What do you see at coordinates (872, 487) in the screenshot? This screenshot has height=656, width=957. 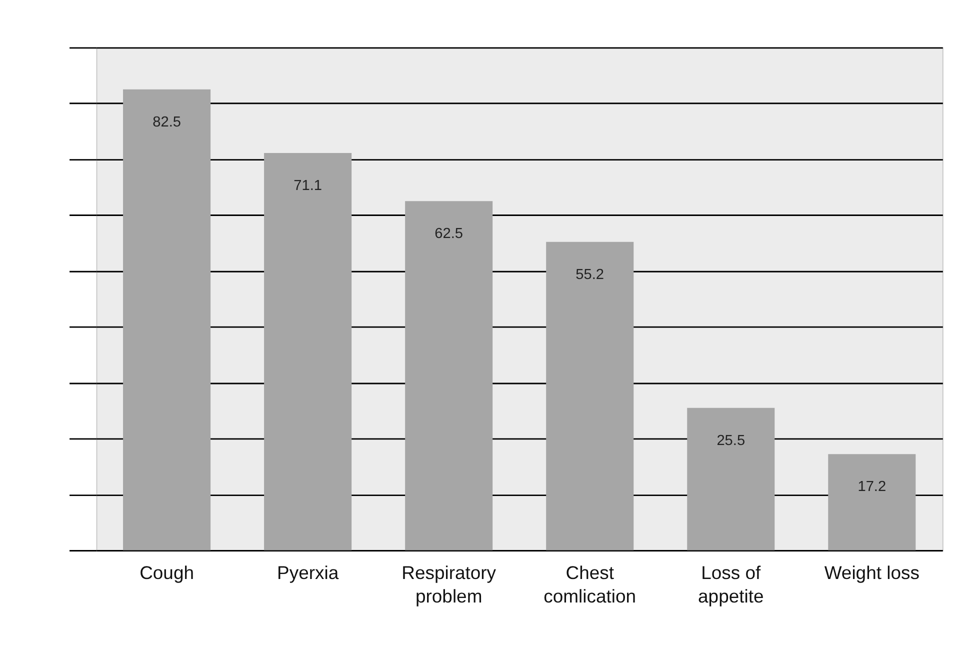 I see `data-label: 17.2` at bounding box center [872, 487].